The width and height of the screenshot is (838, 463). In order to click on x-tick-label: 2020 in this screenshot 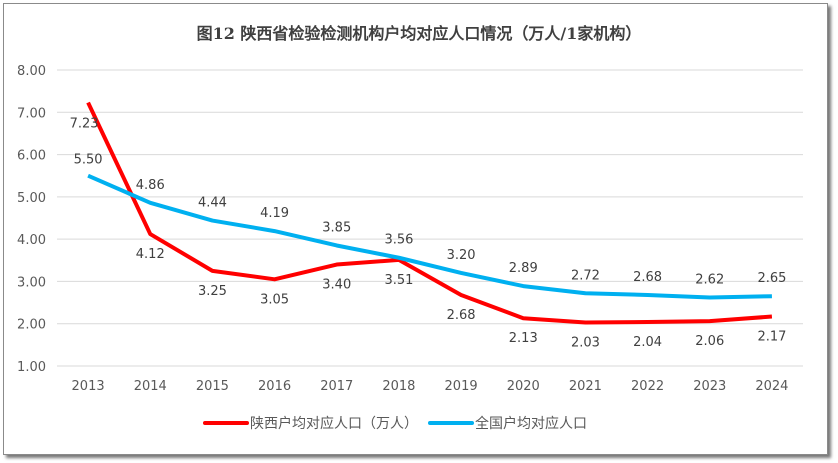, I will do `click(523, 386)`.